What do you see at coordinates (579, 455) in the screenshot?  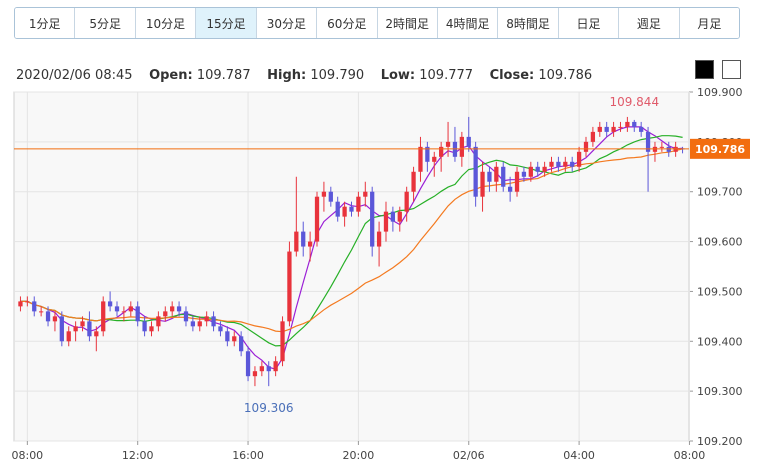 I see `x-tick-label: 04:00` at bounding box center [579, 455].